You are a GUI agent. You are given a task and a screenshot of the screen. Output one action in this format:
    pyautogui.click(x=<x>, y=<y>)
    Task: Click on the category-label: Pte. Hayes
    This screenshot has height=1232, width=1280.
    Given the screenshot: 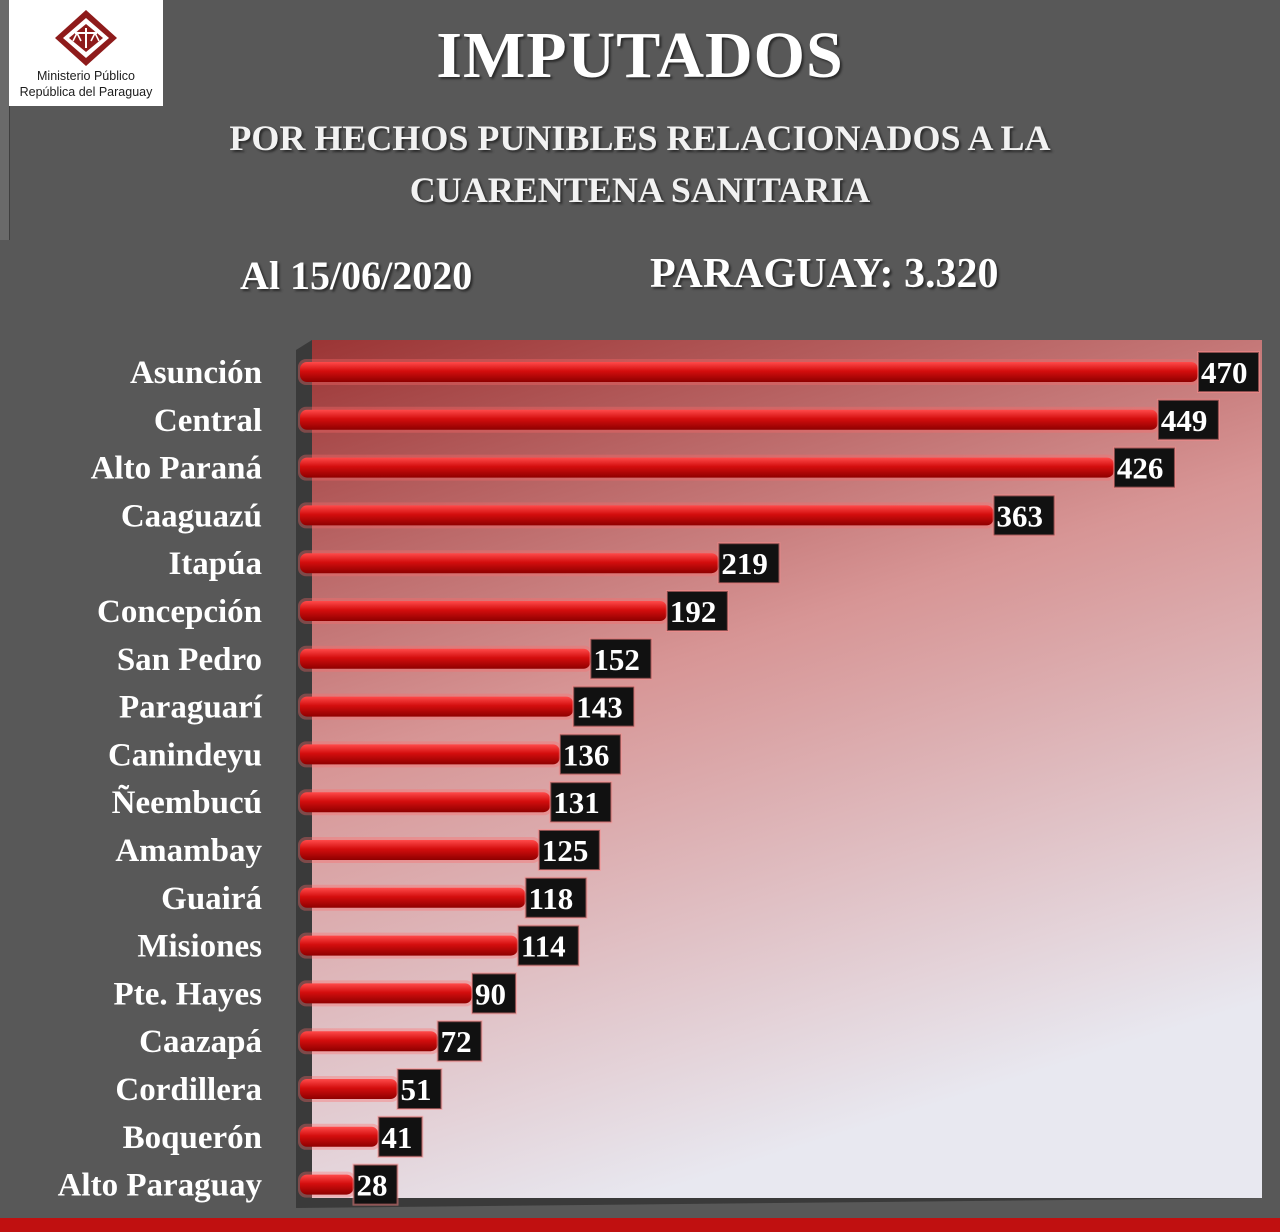 What is the action you would take?
    pyautogui.click(x=188, y=994)
    